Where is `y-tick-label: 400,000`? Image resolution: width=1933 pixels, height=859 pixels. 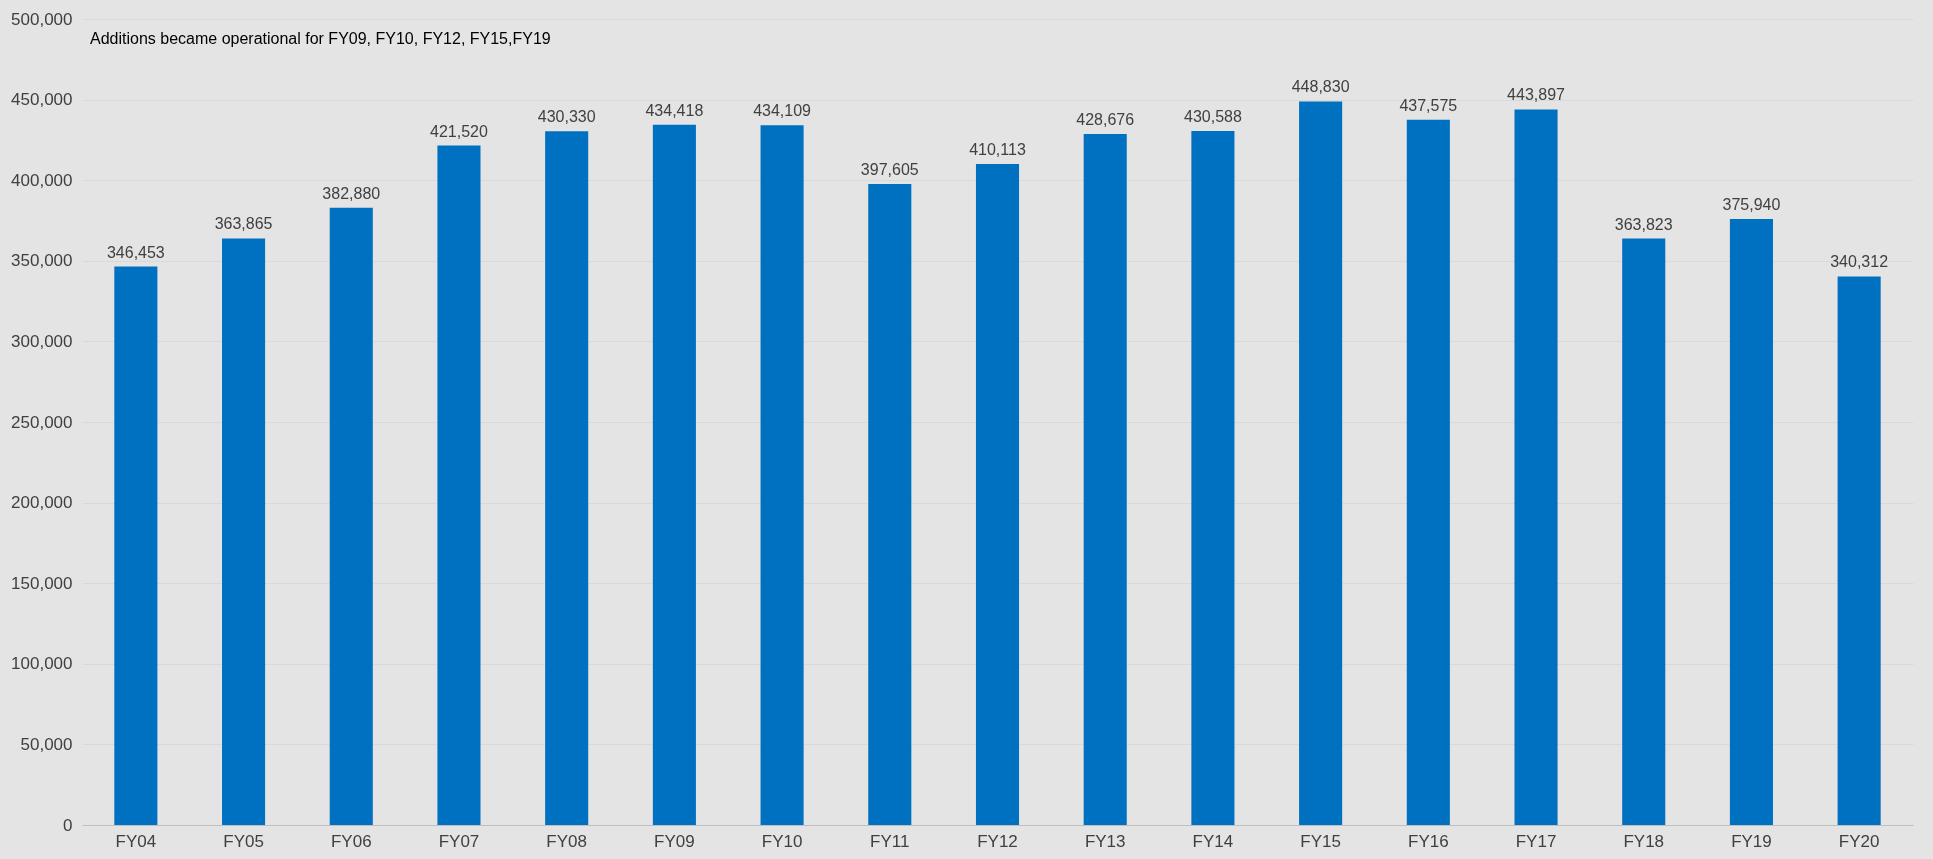
y-tick-label: 400,000 is located at coordinates (42, 180).